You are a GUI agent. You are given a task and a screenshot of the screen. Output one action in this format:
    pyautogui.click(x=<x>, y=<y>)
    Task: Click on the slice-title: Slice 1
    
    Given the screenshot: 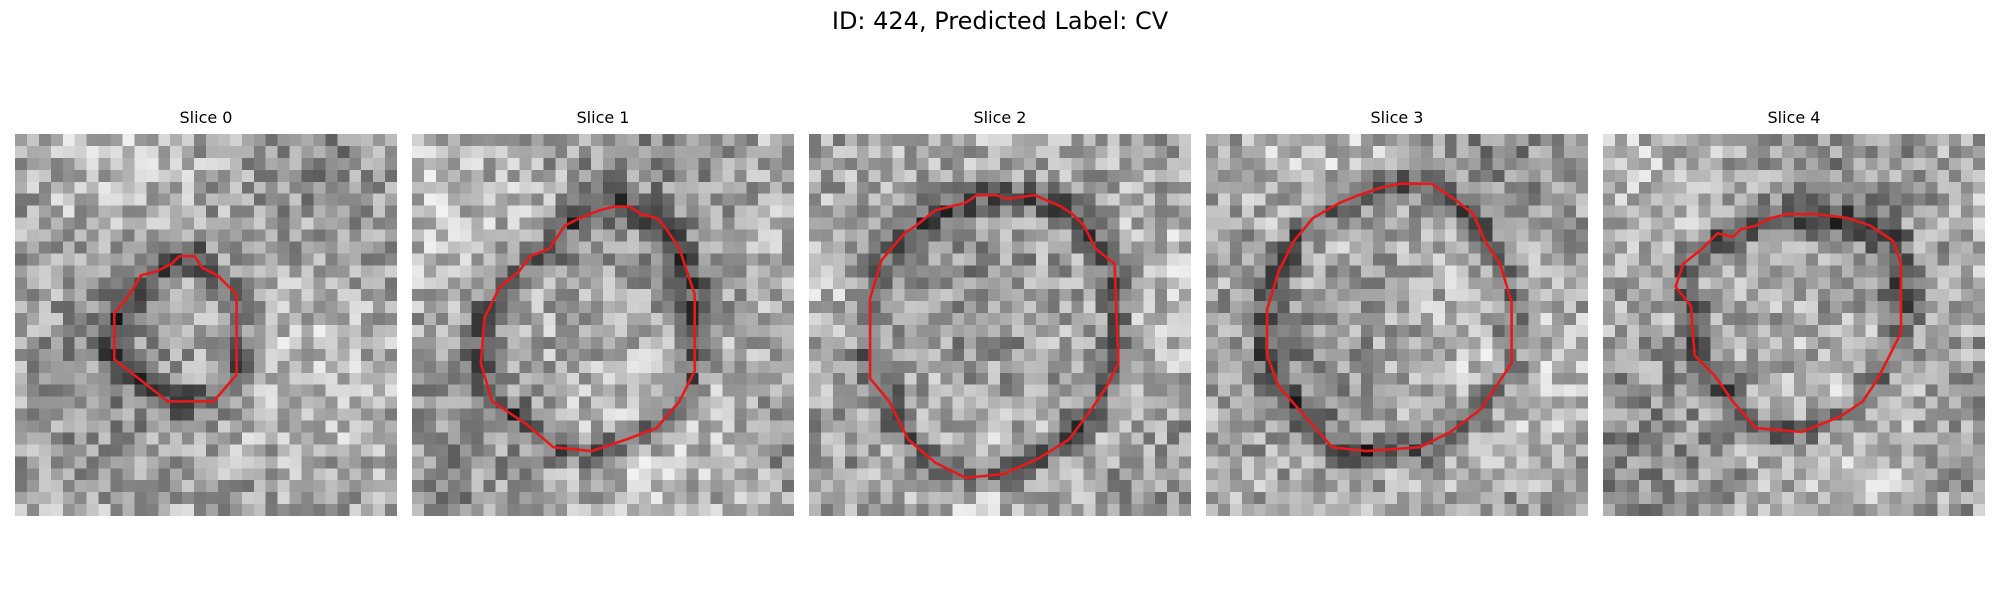 What is the action you would take?
    pyautogui.click(x=603, y=117)
    